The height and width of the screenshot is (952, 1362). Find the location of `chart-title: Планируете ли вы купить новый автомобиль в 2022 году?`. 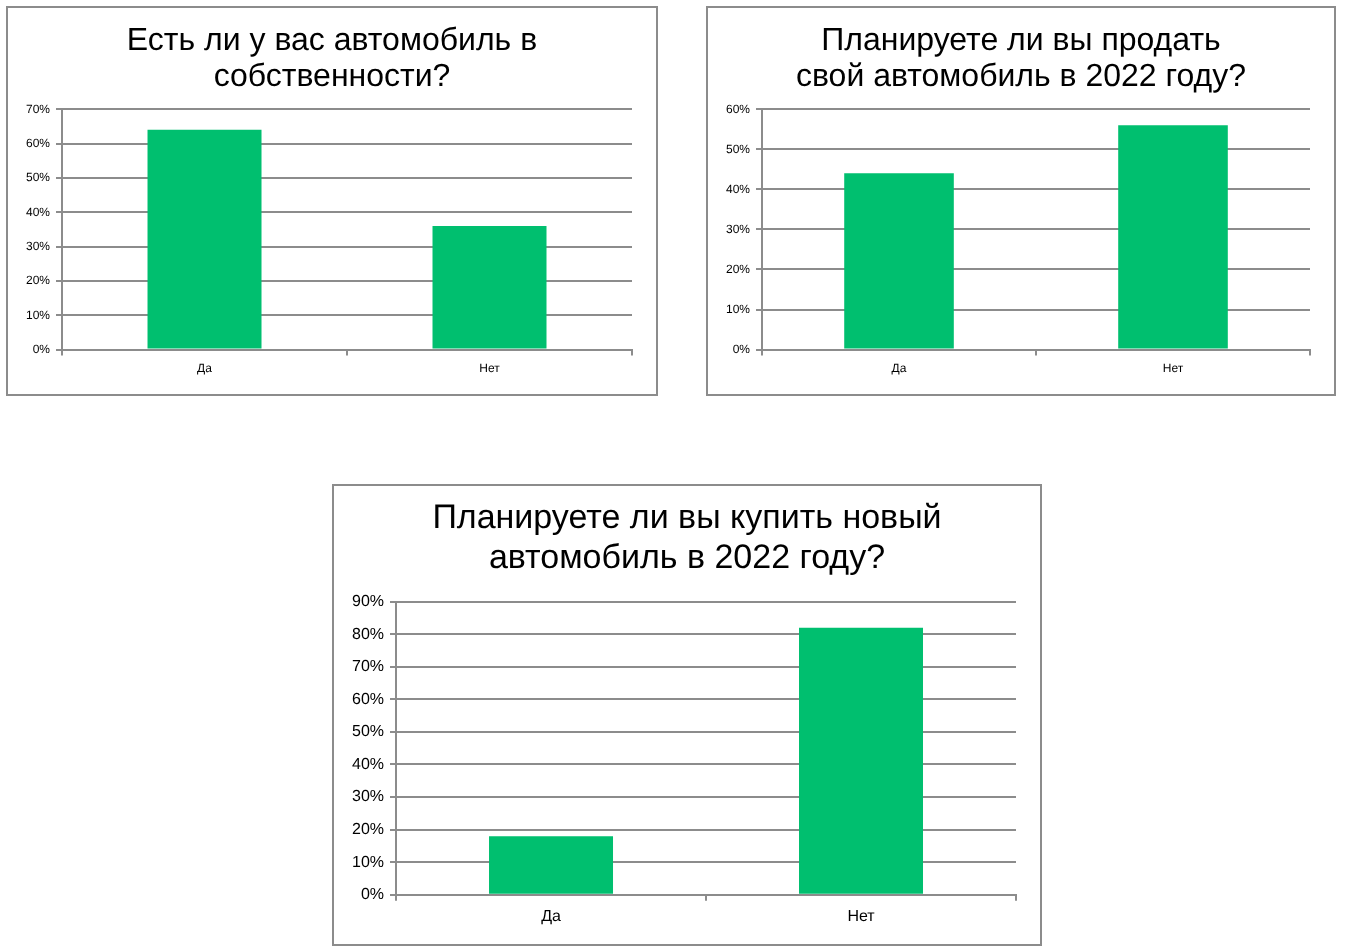

chart-title: Планируете ли вы купить новый автомобиль в 2022 году? is located at coordinates (687, 537).